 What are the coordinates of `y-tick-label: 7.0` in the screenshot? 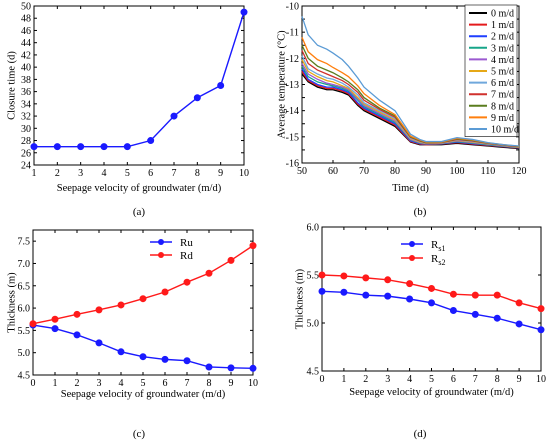 It's located at (24, 264).